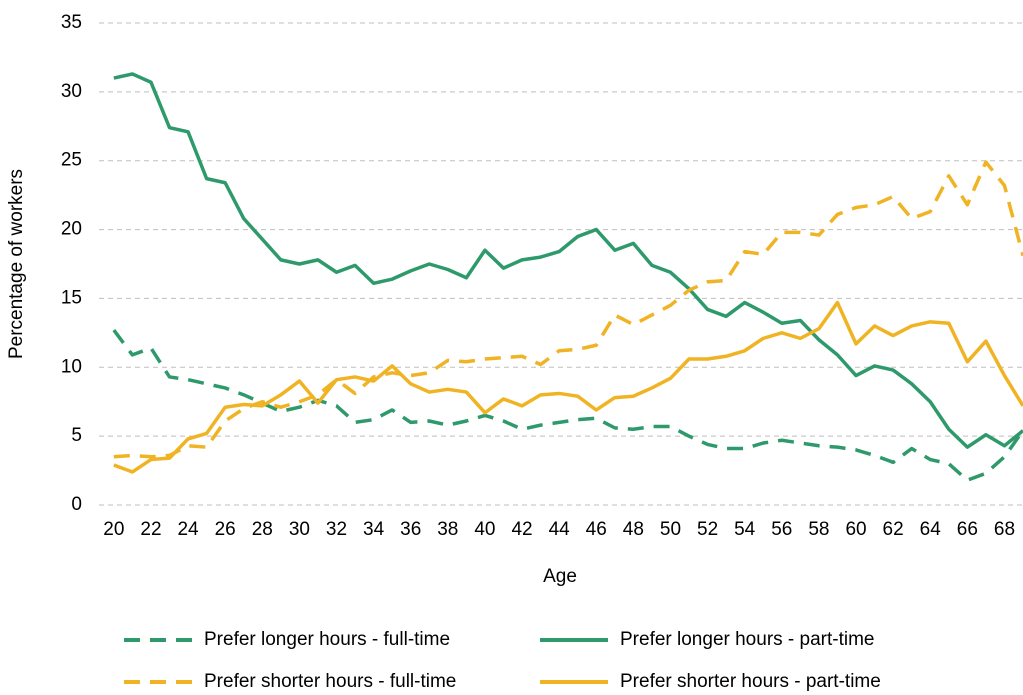  Describe the element at coordinates (327, 639) in the screenshot. I see `legend-label: Prefer longer hours - full-time` at that location.